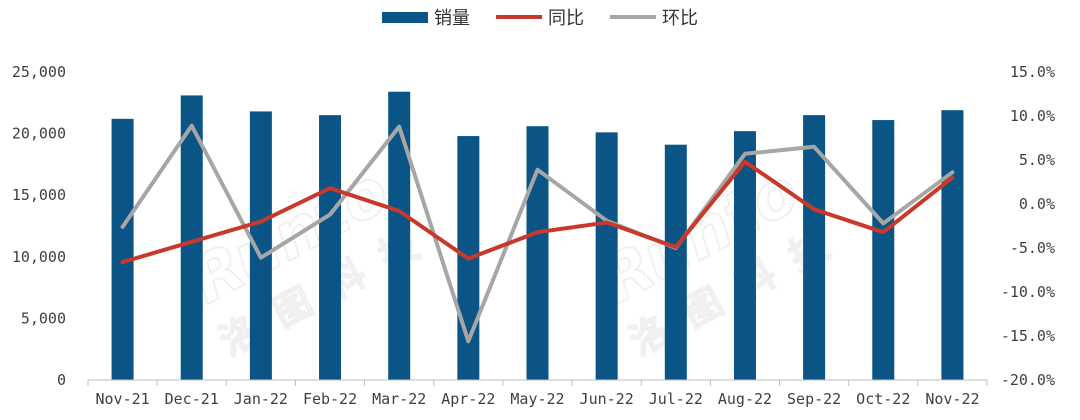 This screenshot has height=420, width=1080. What do you see at coordinates (39, 134) in the screenshot?
I see `y-left-tick-label: 20,000` at bounding box center [39, 134].